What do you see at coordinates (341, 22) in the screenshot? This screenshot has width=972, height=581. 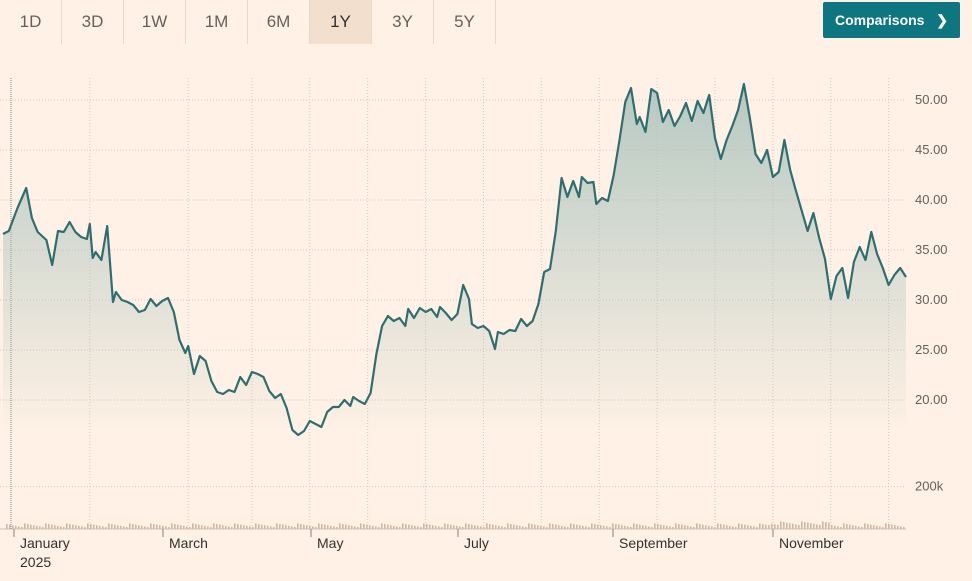 I see `range-1y-button: 1Y` at bounding box center [341, 22].